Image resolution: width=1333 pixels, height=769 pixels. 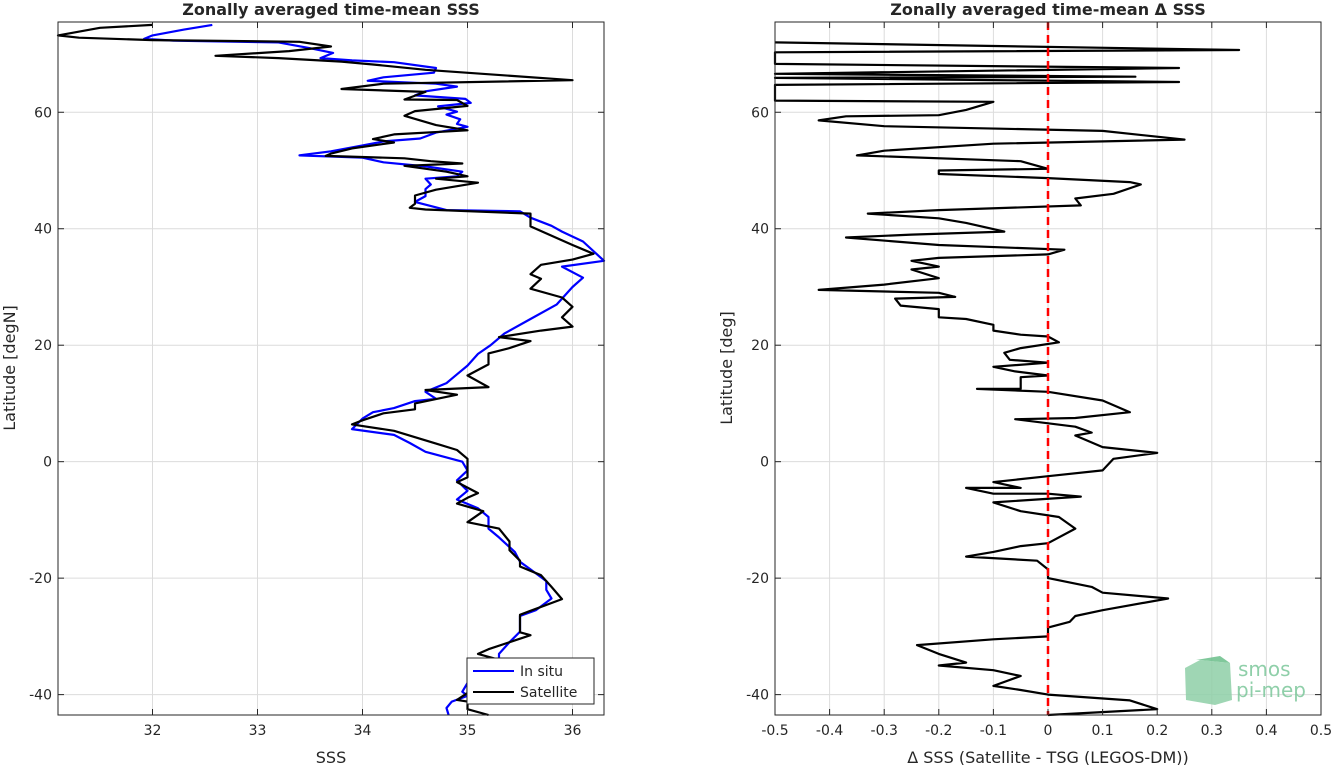 What do you see at coordinates (331, 756) in the screenshot?
I see `x-axis-label: SSS` at bounding box center [331, 756].